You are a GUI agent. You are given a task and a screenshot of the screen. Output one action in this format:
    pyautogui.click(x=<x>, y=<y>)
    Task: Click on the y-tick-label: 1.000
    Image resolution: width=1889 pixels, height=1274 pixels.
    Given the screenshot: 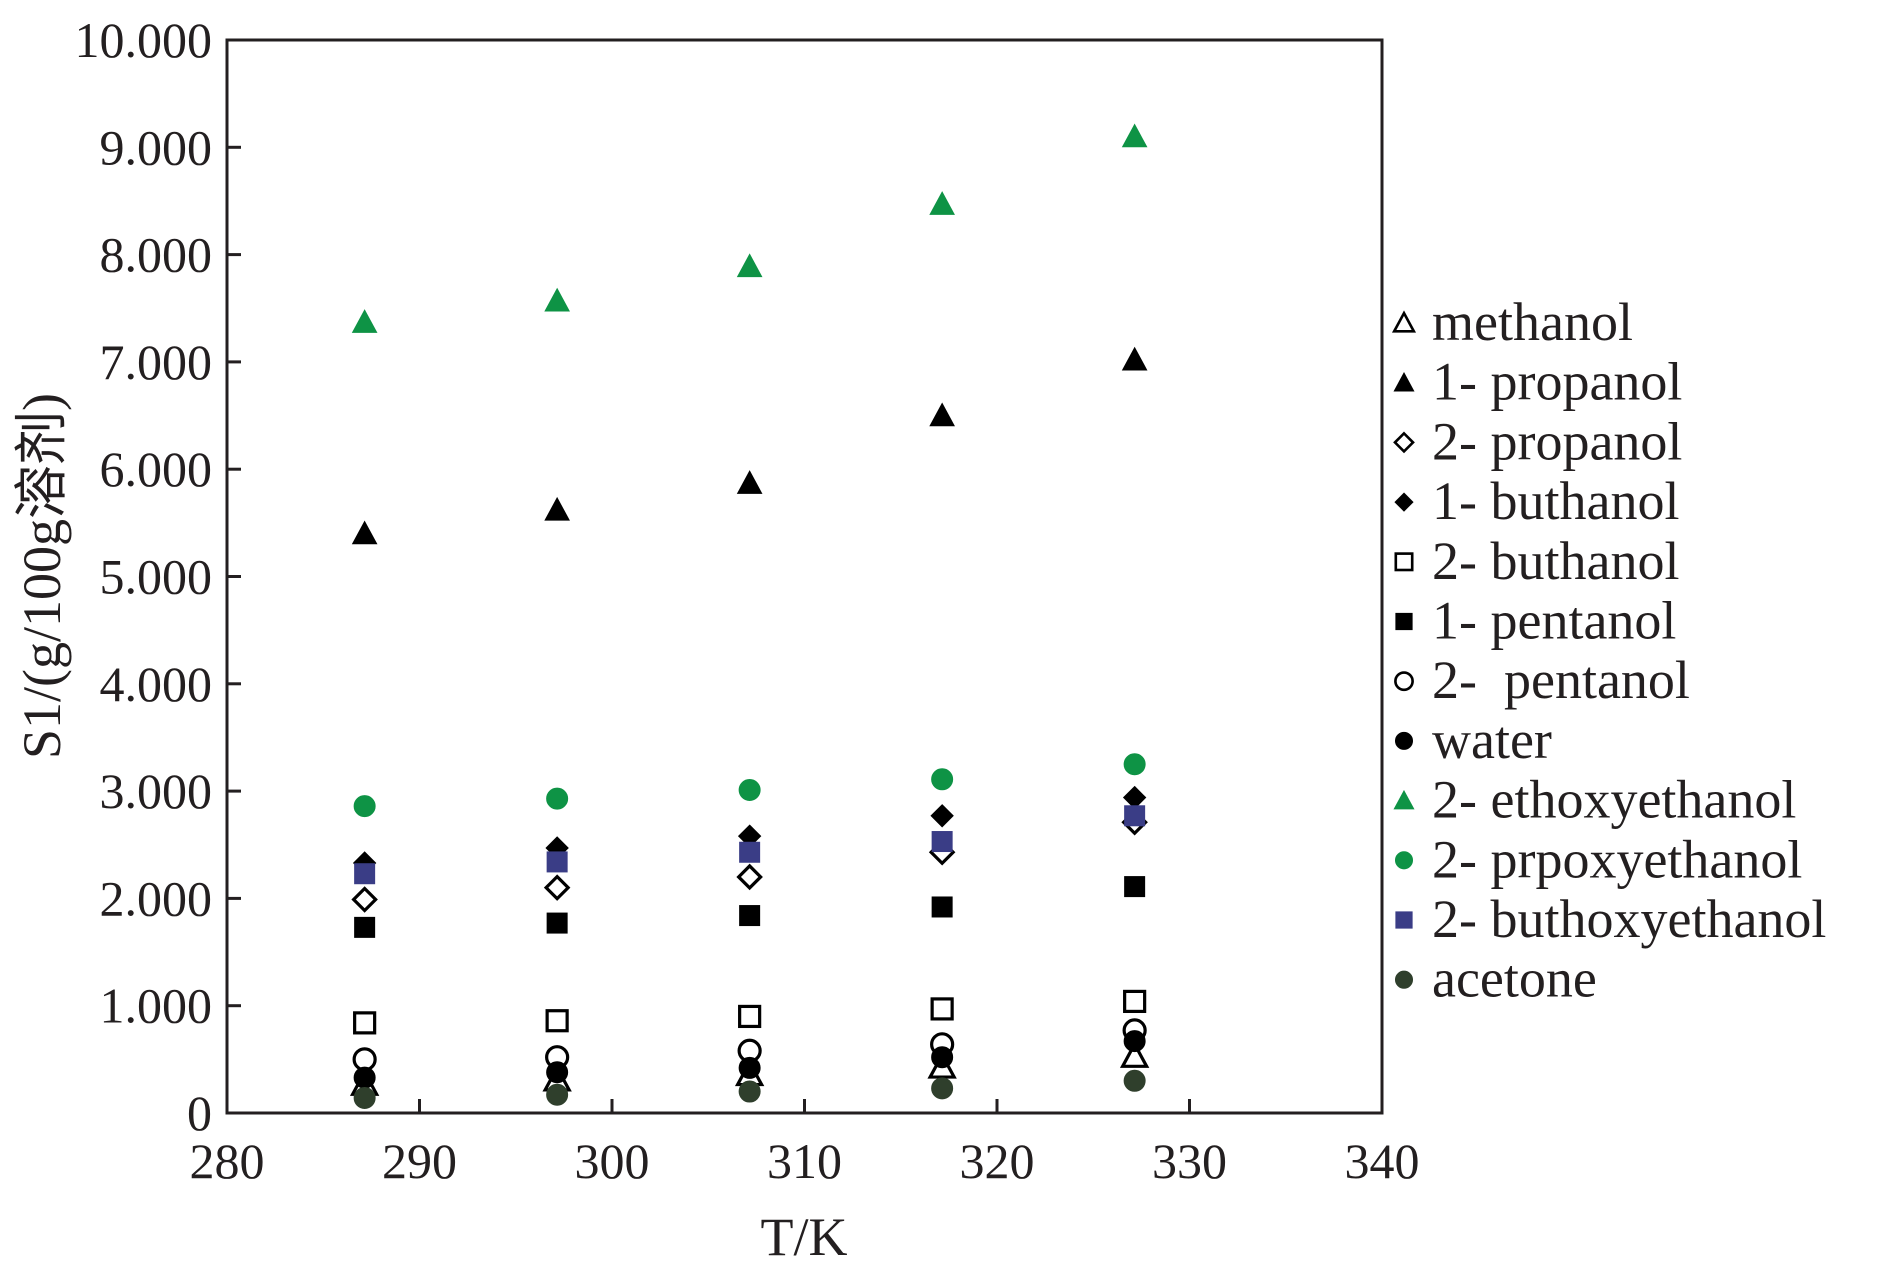 What is the action you would take?
    pyautogui.click(x=156, y=1006)
    